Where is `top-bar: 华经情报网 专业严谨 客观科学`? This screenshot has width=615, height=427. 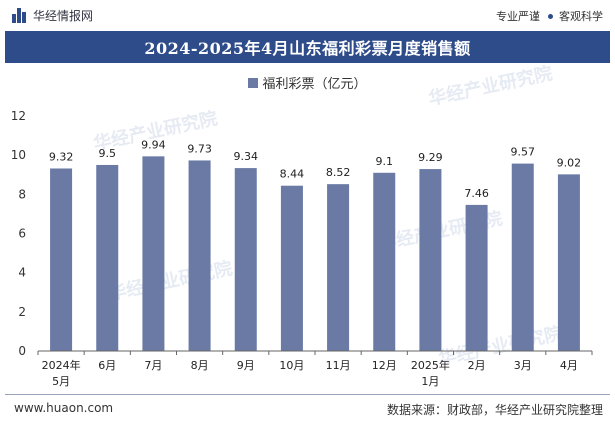
top-bar: 华经情报网 专业严谨 客观科学 is located at coordinates (307, 15).